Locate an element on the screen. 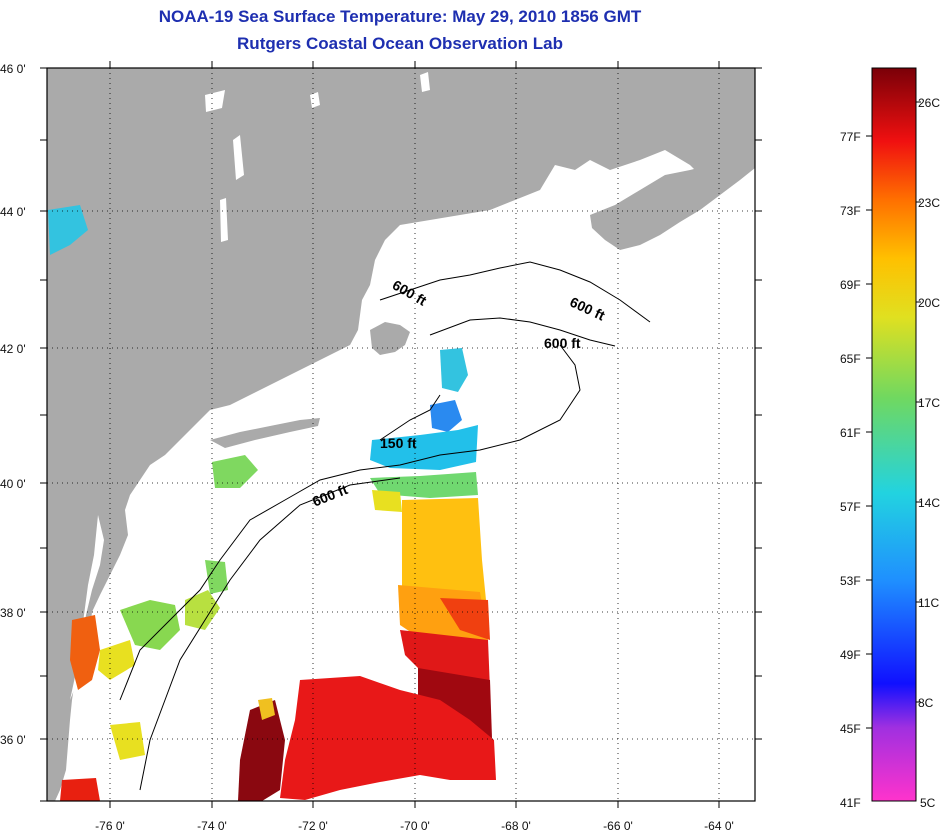  colorbar-gradient is located at coordinates (894, 434).